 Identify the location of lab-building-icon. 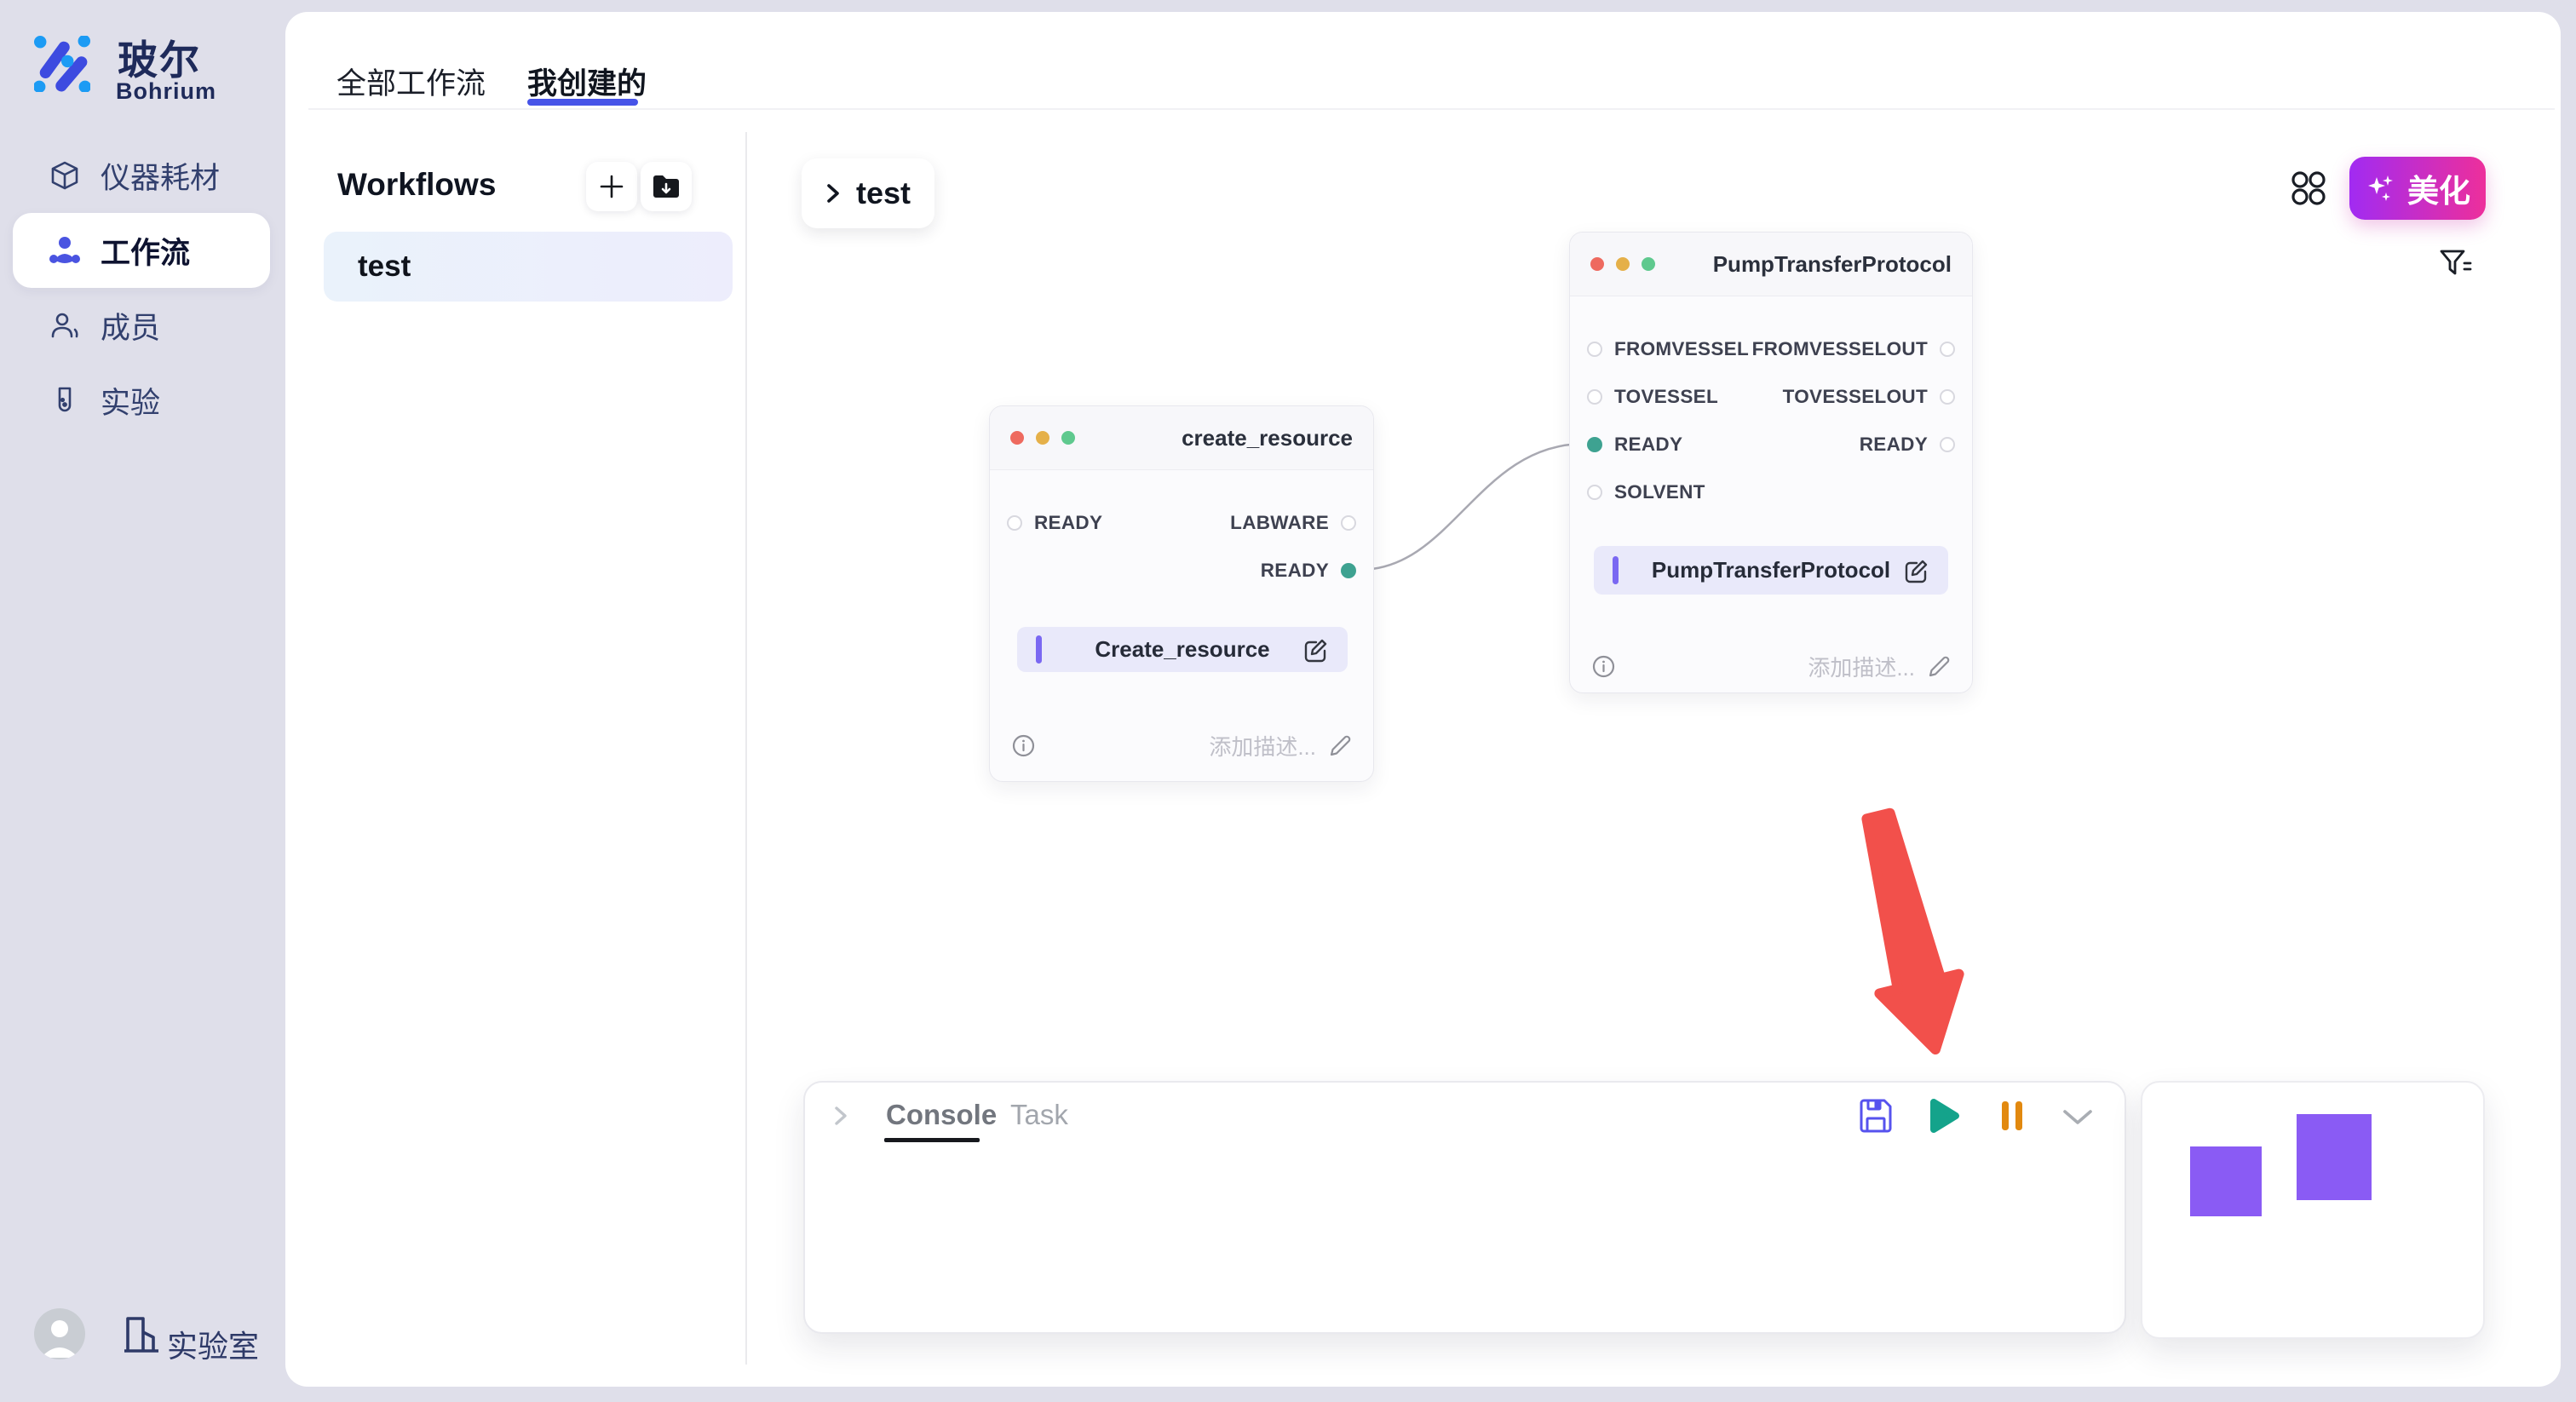
(141, 1335).